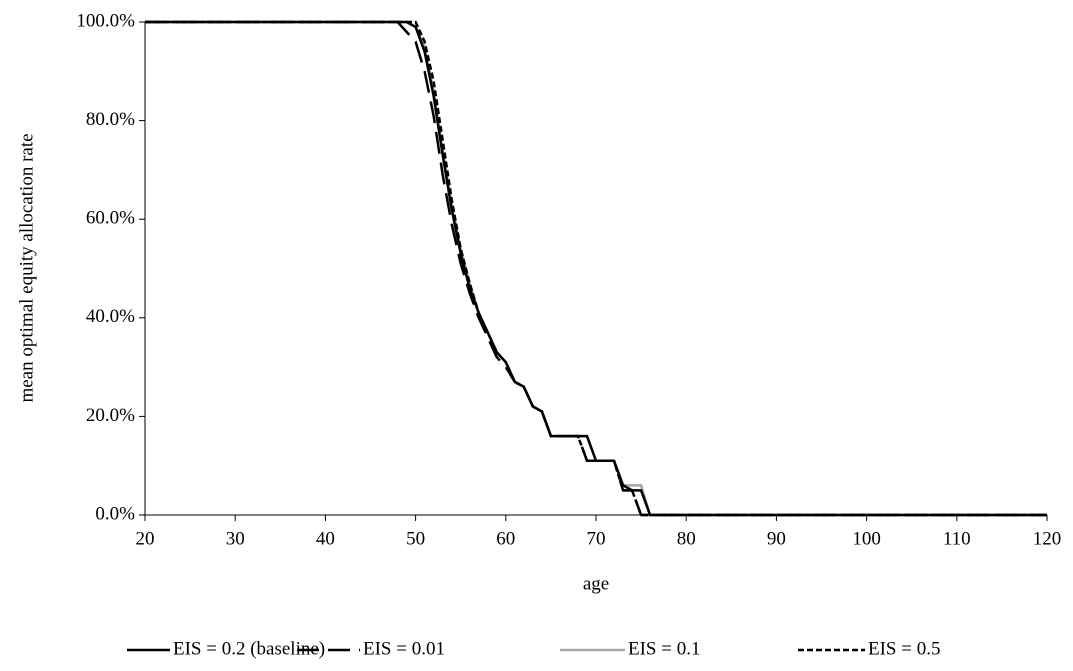 The height and width of the screenshot is (671, 1073). What do you see at coordinates (776, 538) in the screenshot?
I see `x-tick-label: 90` at bounding box center [776, 538].